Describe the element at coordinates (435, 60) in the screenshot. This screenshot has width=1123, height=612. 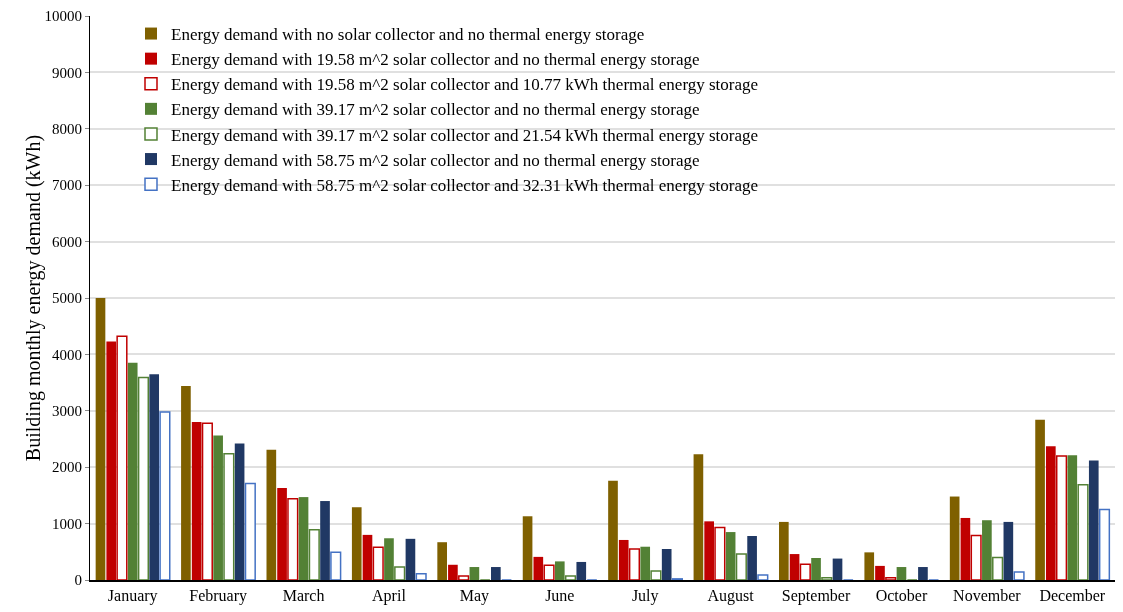
I see `legend-label: Energy demand with 19.58 m^2 solar collector and no thermal energy storage` at that location.